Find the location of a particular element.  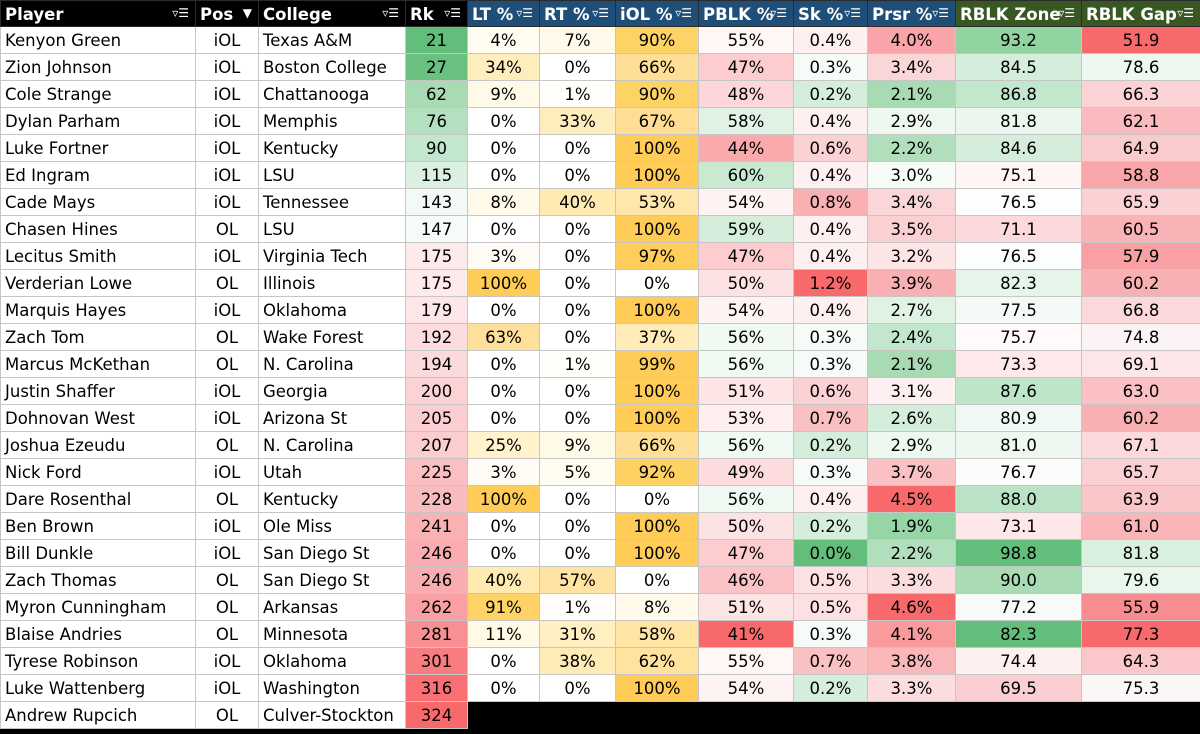

cell-prsr: 2.1% is located at coordinates (911, 364).